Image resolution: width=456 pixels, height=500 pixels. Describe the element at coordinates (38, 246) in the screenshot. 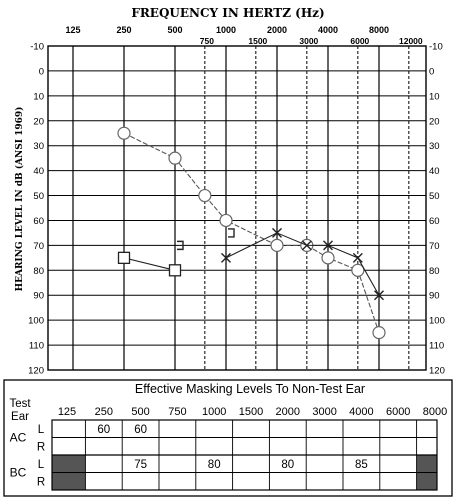

I see `y-tick-label-left: 70` at that location.